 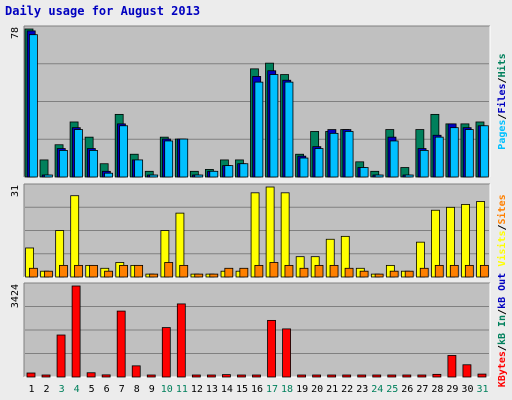 I want to click on day-label-24: 24, so click(x=377, y=389).